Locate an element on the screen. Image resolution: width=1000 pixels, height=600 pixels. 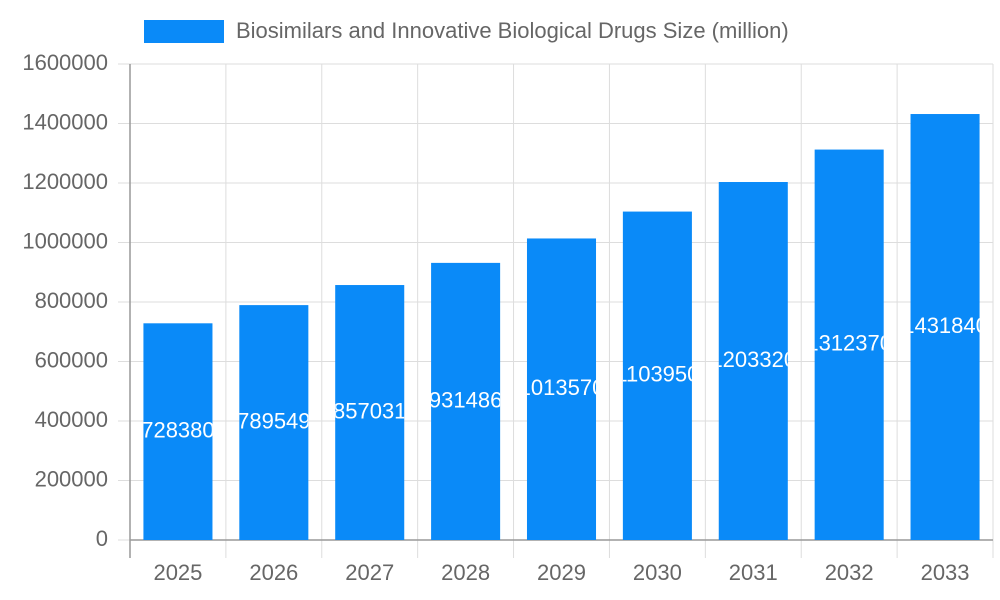
x-tick-label: 2029 is located at coordinates (561, 572).